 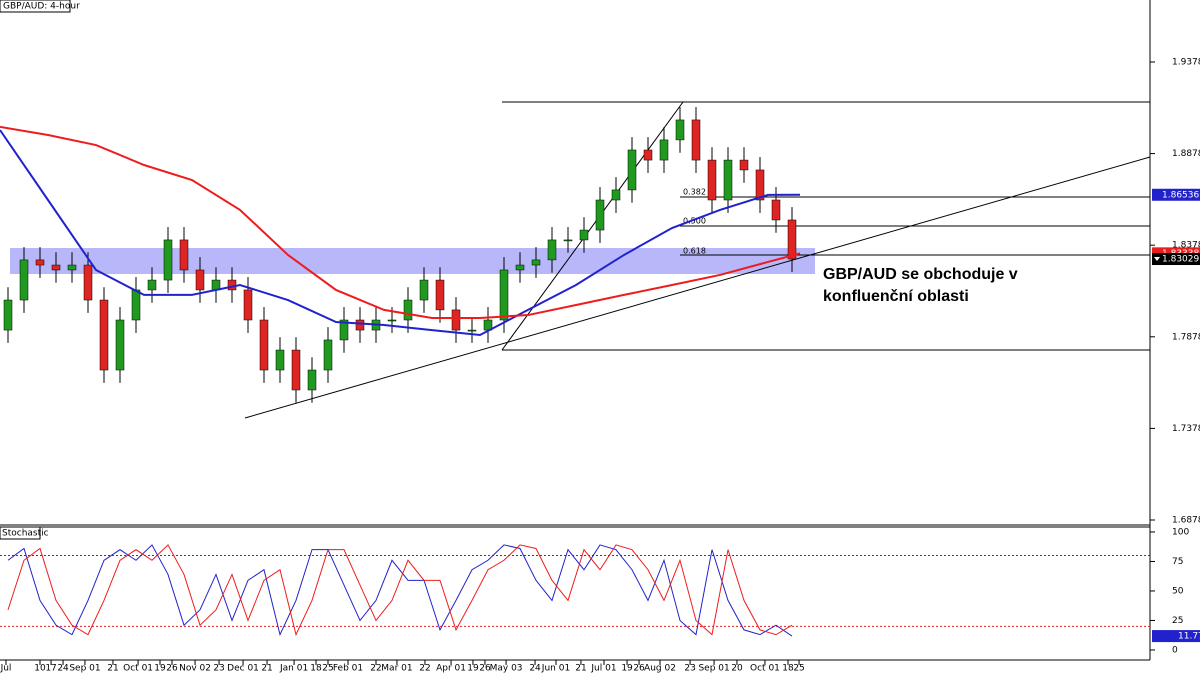 What do you see at coordinates (1186, 337) in the screenshot?
I see `y-tick-label: 1.78783` at bounding box center [1186, 337].